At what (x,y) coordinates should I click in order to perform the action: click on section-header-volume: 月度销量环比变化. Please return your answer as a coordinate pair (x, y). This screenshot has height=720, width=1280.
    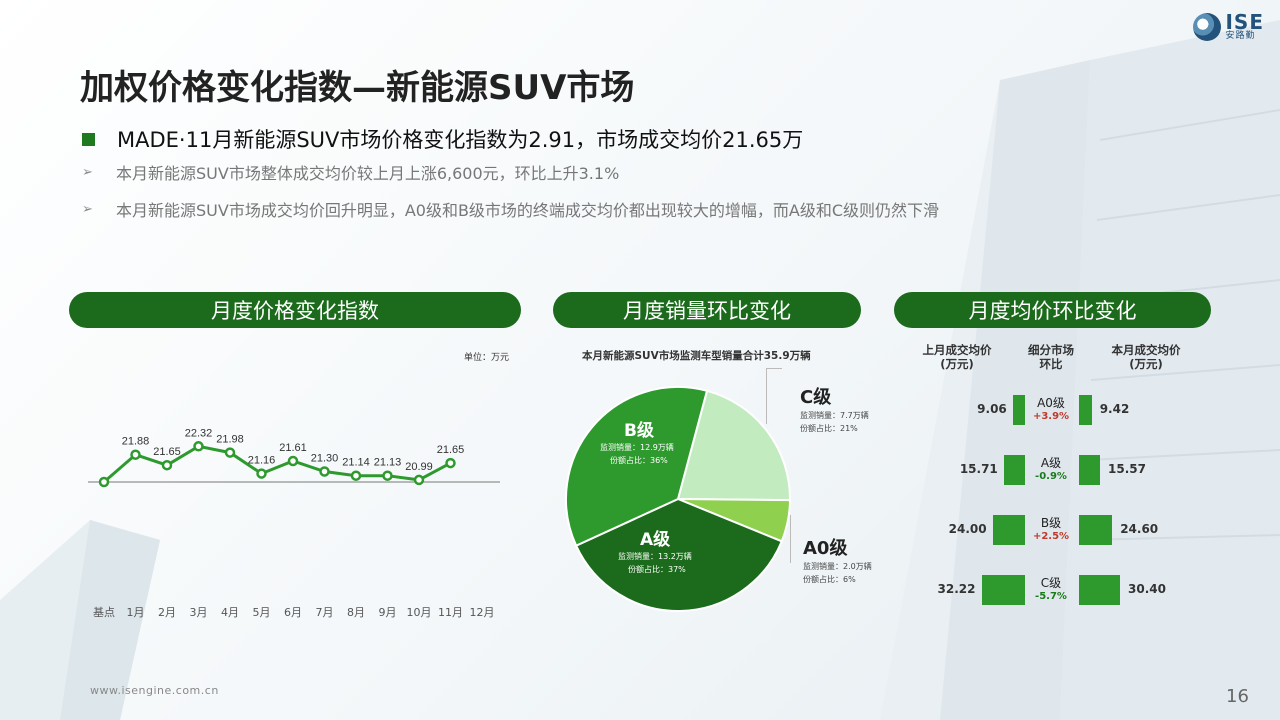
    Looking at the image, I should click on (707, 310).